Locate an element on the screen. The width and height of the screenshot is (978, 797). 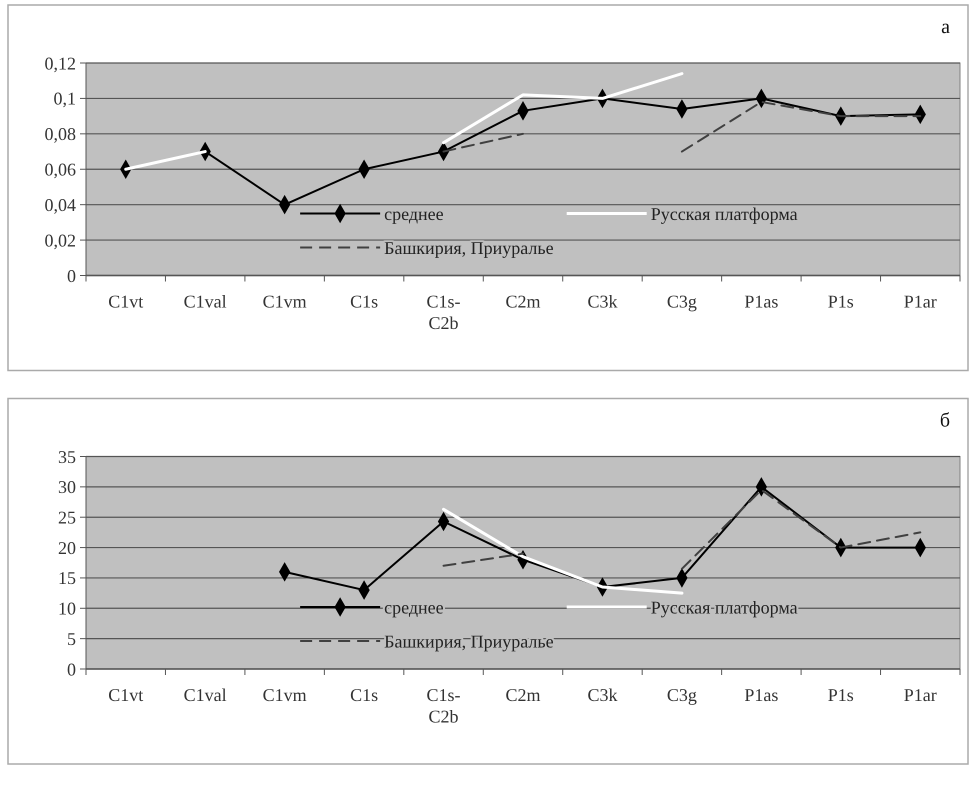
y-tick-label: 0,1 is located at coordinates (65, 98).